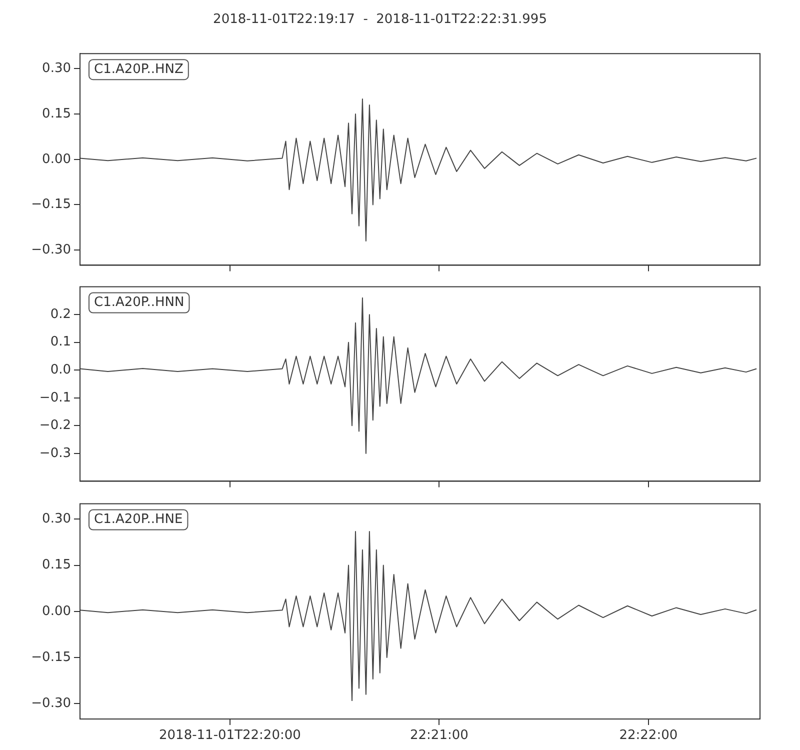 Image resolution: width=800 pixels, height=750 pixels. What do you see at coordinates (230, 736) in the screenshot?
I see `x-tick-label: 2018-11-01T22:20:00` at bounding box center [230, 736].